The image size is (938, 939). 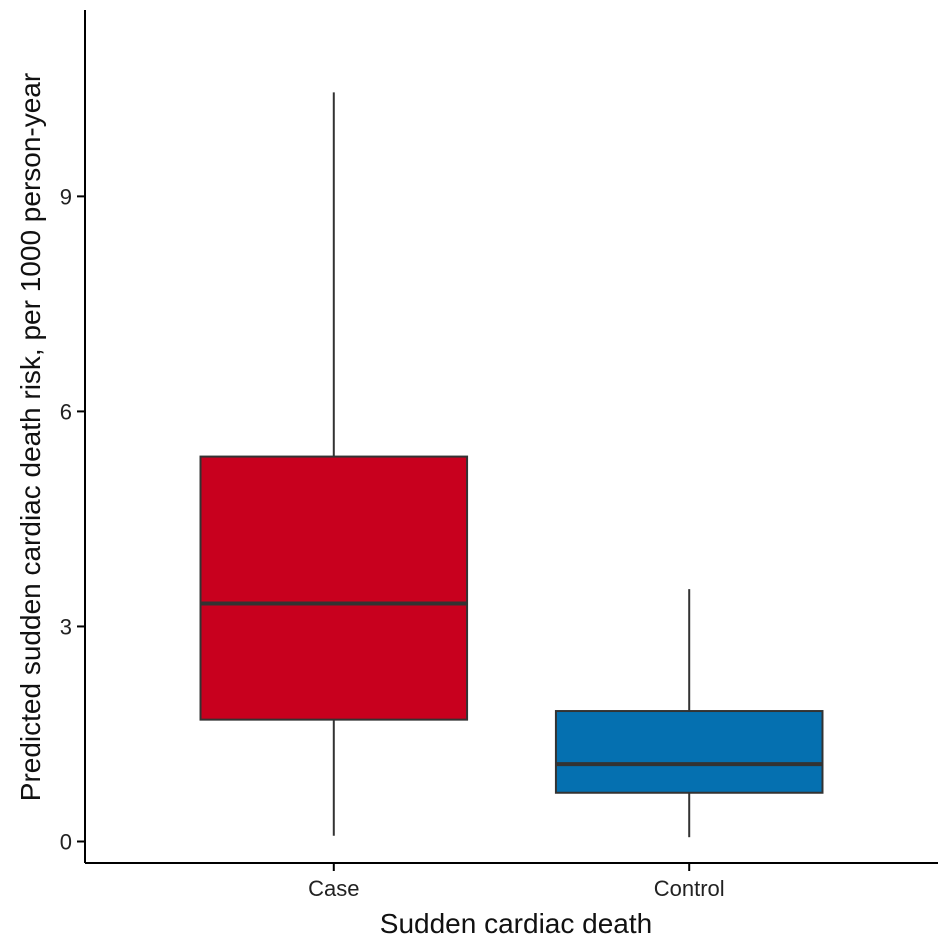 I want to click on x-axis-title: Sudden cardiac death, so click(x=516, y=923).